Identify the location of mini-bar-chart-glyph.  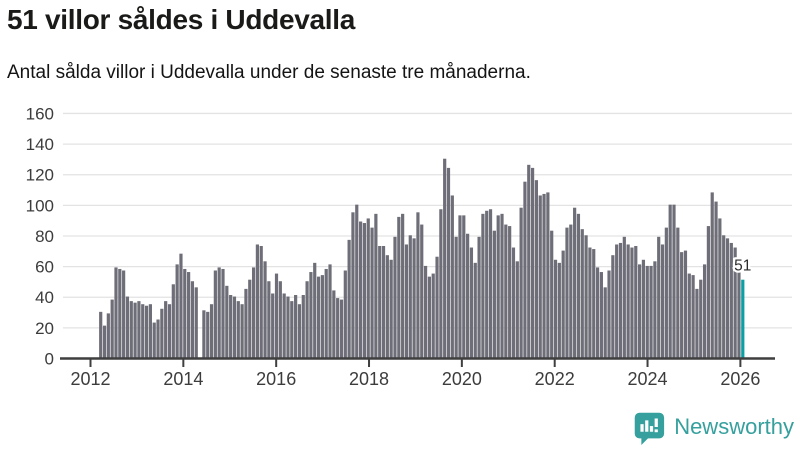
(649, 425).